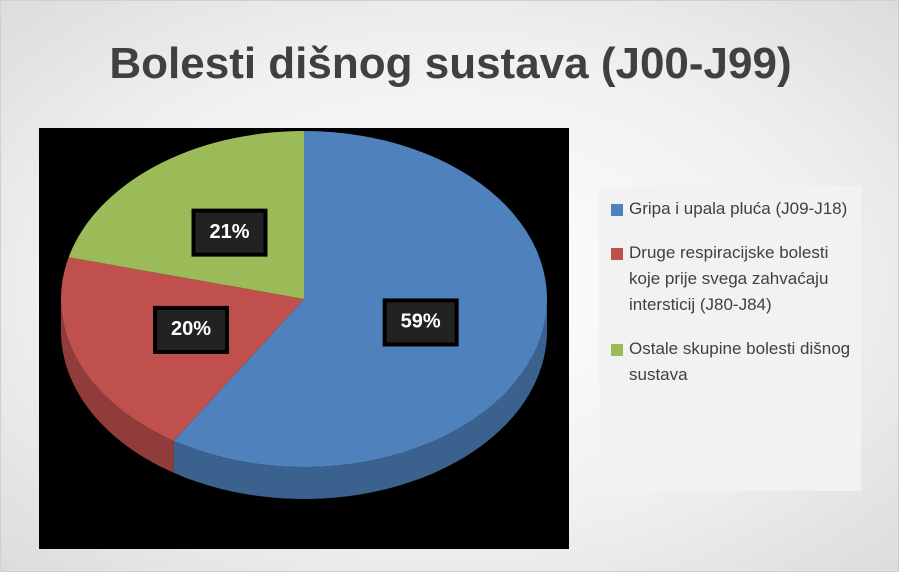  Describe the element at coordinates (738, 208) in the screenshot. I see `legend-label: Gripa i upala pluća (J09-J18)` at that location.